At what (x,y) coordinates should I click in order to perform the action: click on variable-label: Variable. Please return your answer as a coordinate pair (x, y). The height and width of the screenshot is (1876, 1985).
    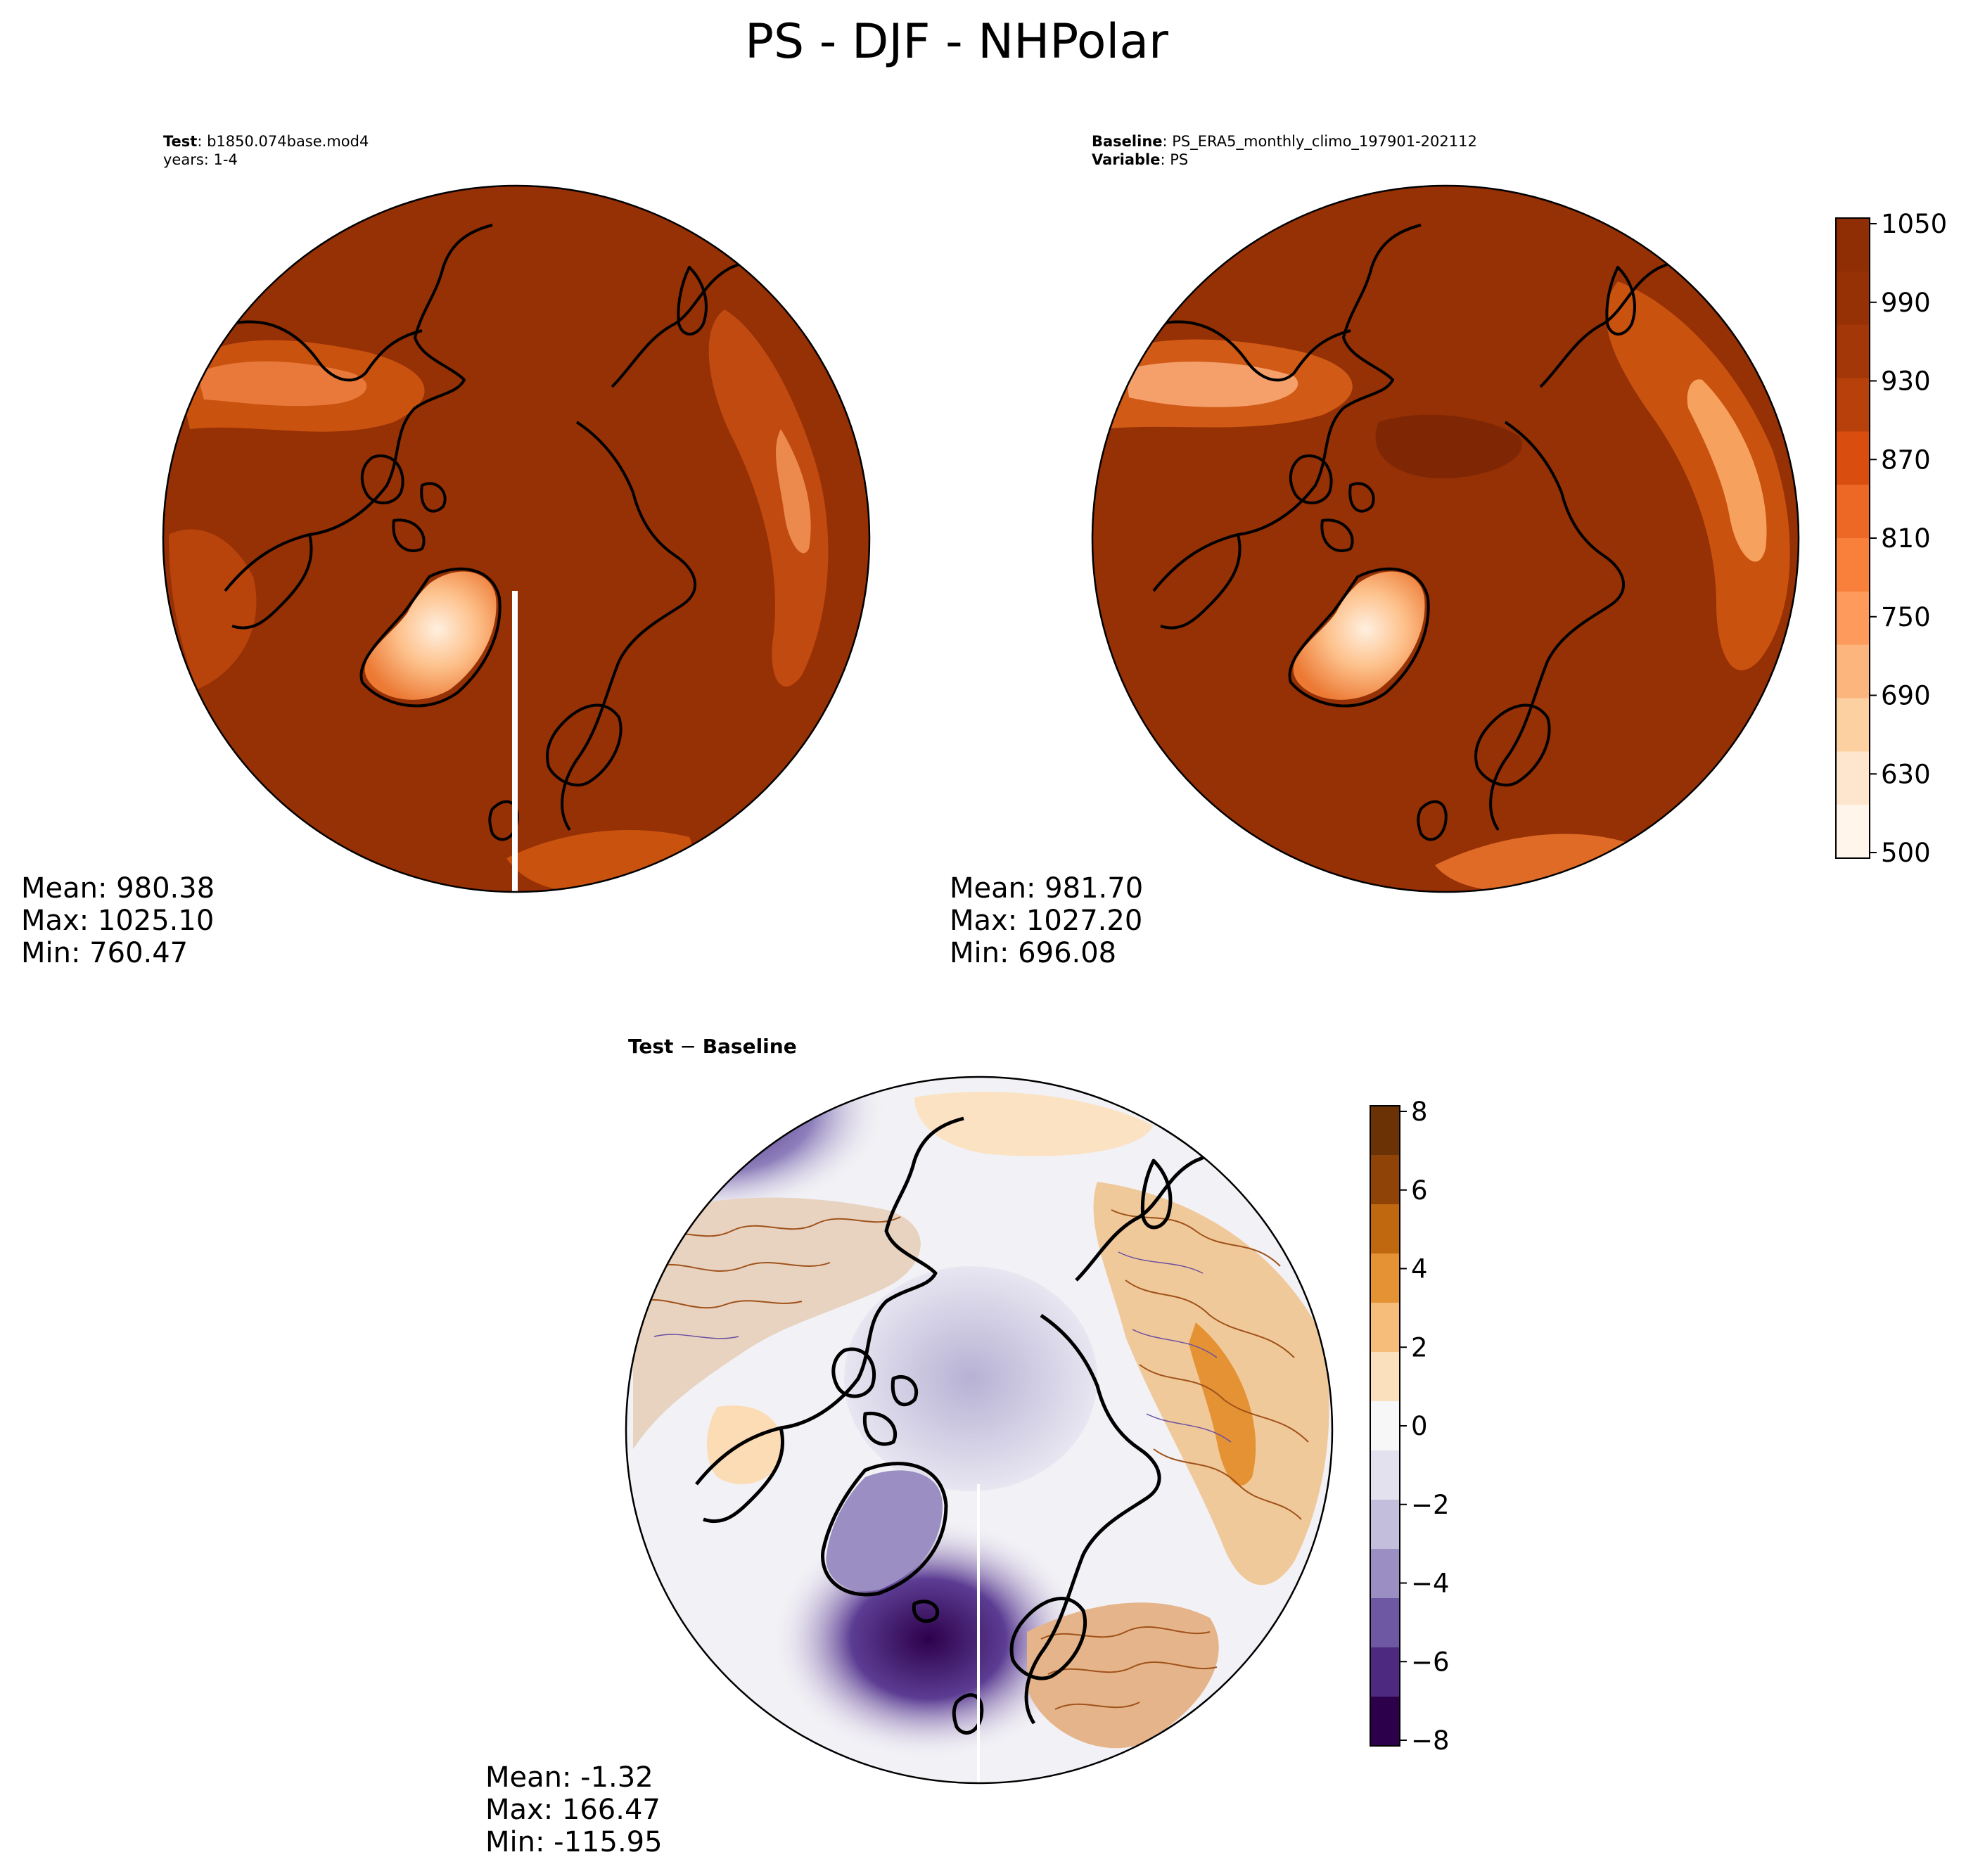
    Looking at the image, I should click on (1126, 159).